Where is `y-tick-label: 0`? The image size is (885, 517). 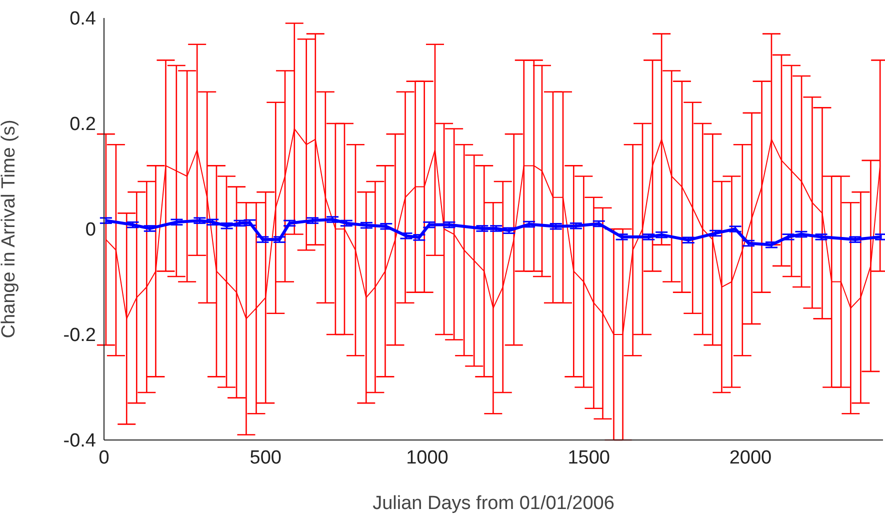
y-tick-label: 0 is located at coordinates (90, 230).